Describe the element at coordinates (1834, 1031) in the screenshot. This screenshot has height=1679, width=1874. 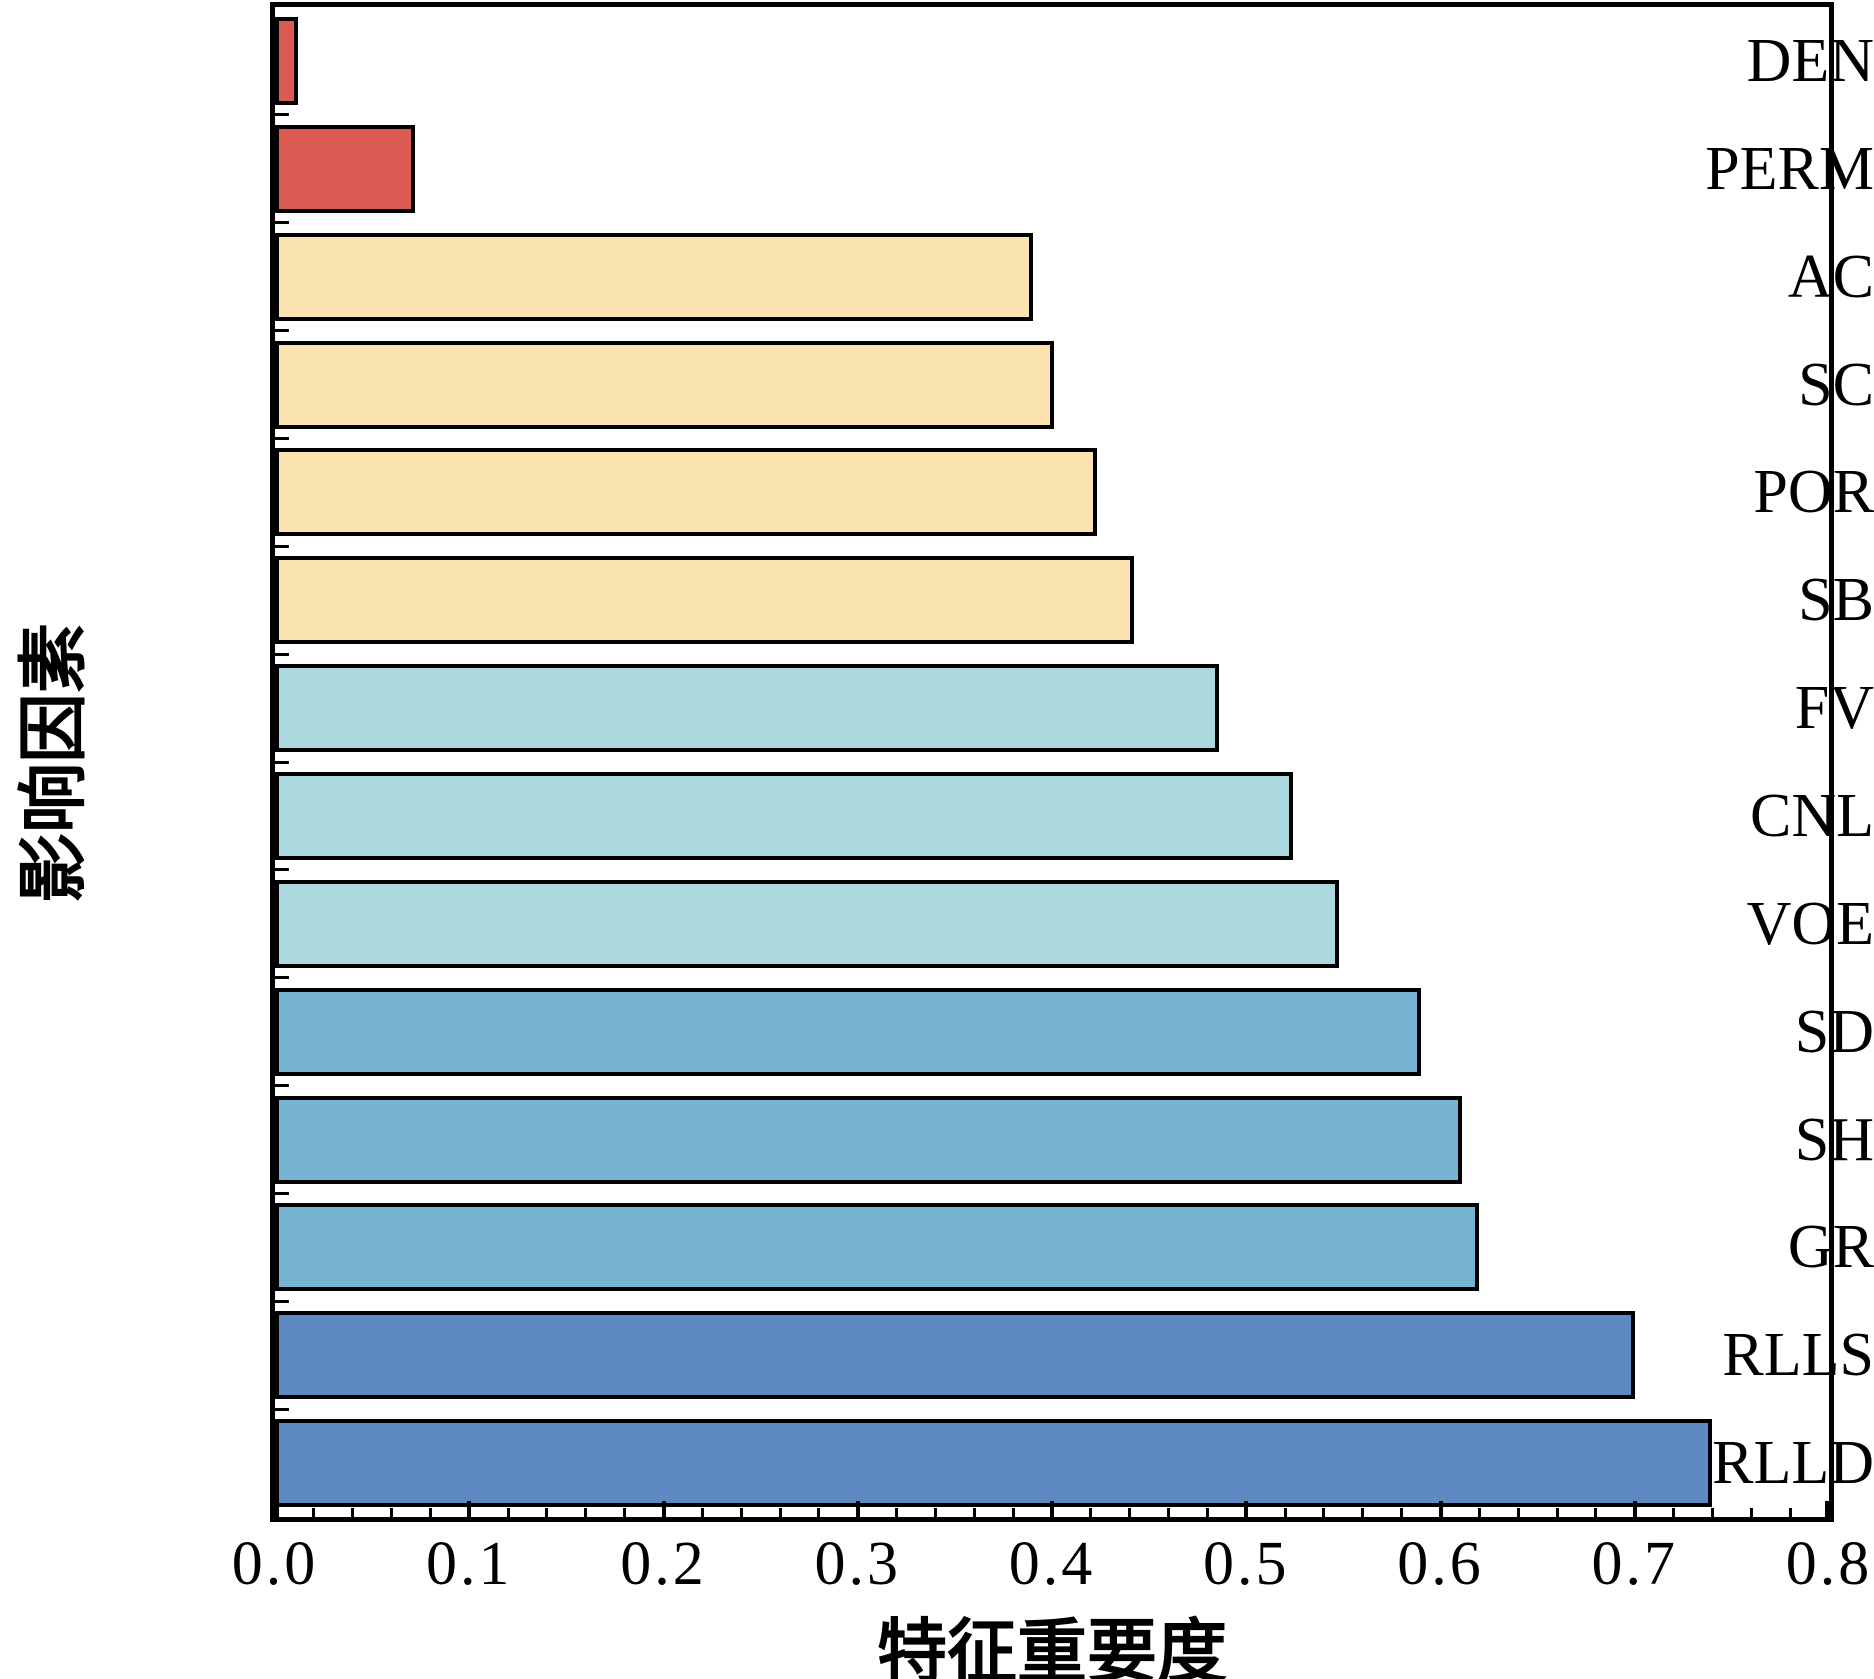
I see `y-tick-label-SD: SD` at that location.